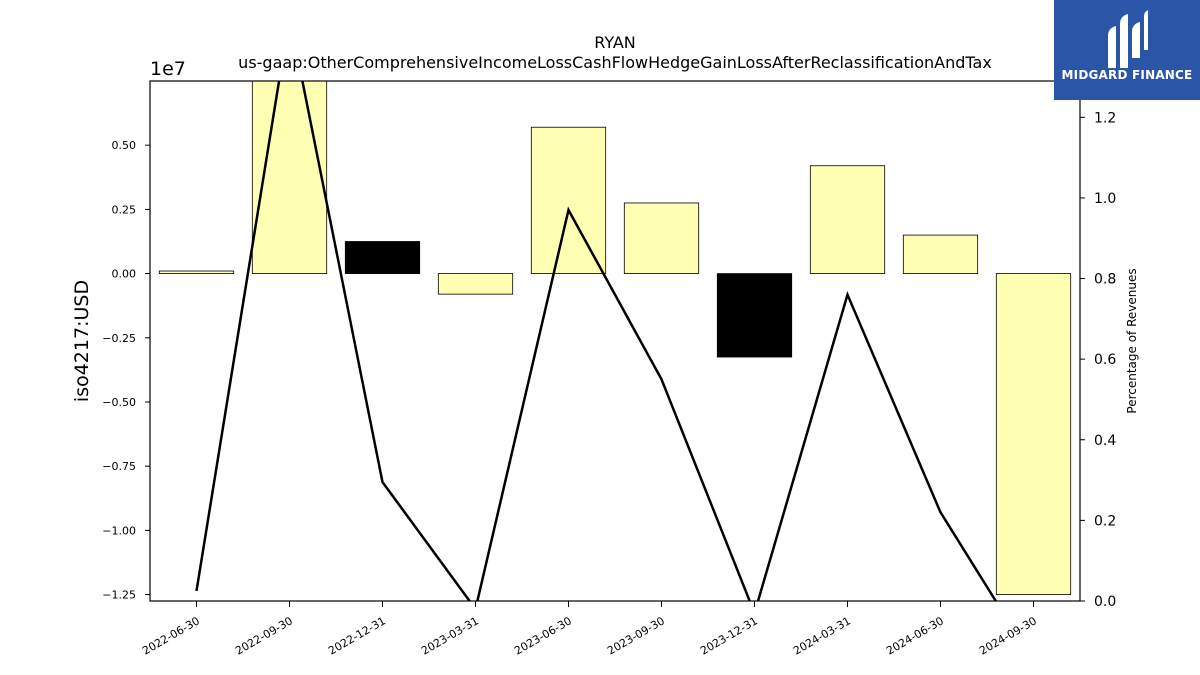 The image size is (1200, 675). Describe the element at coordinates (636, 635) in the screenshot. I see `x-tick-label: 2023-09-30` at that location.